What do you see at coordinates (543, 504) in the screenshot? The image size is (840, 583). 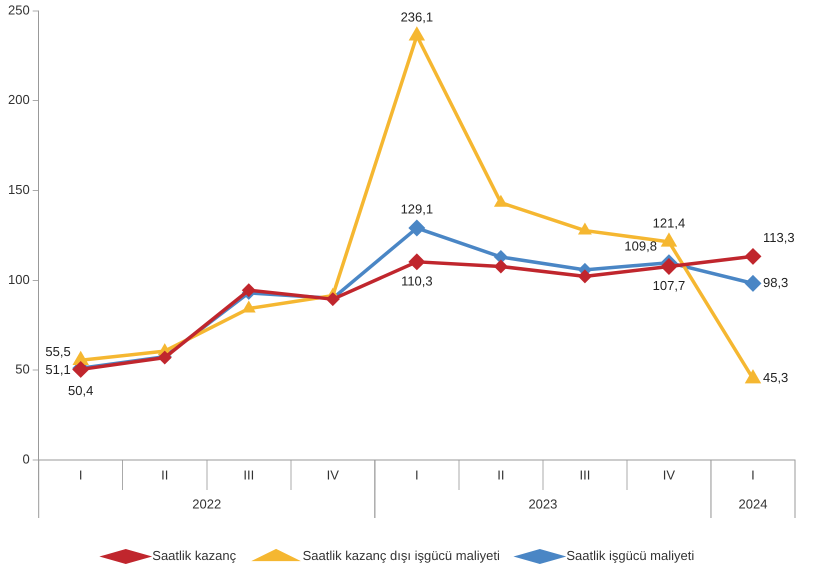 I see `text: 2023` at bounding box center [543, 504].